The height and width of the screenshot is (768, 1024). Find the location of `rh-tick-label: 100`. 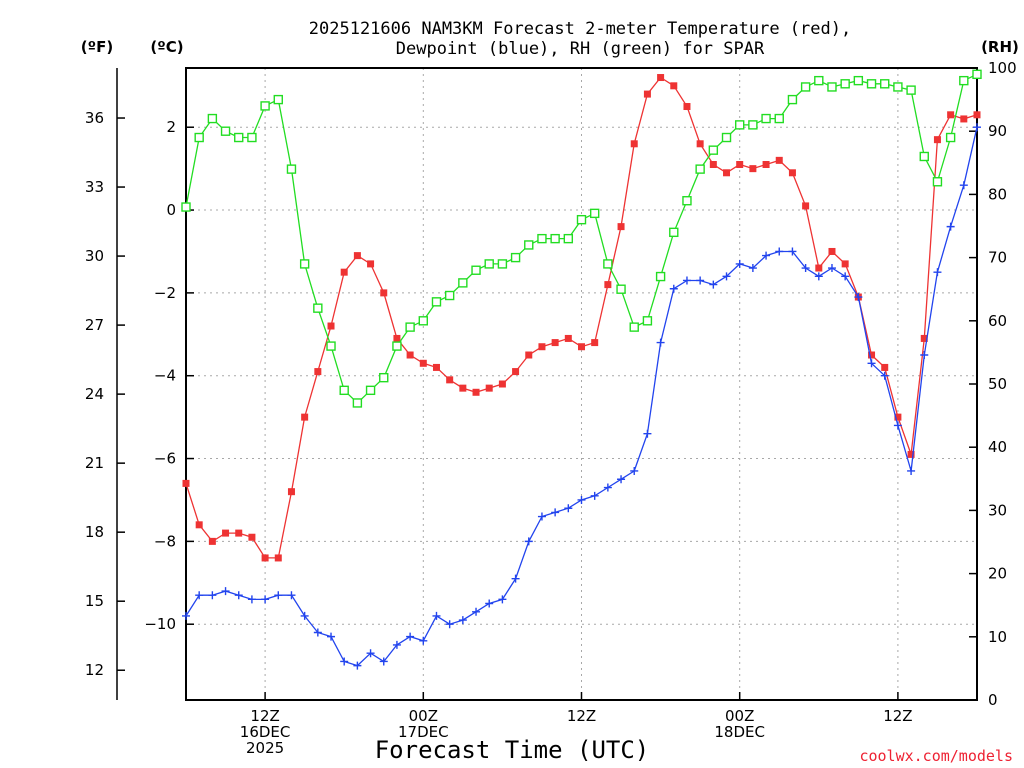

rh-tick-label: 100 is located at coordinates (1002, 68).